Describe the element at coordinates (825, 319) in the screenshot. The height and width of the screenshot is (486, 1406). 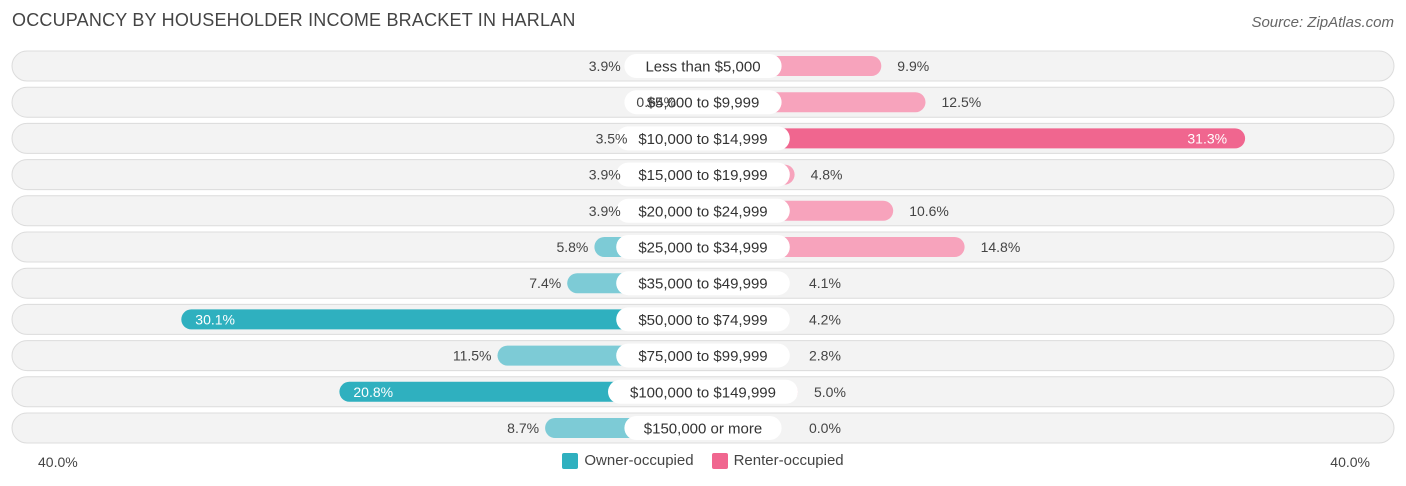
I see `renter-value-label: 4.2%` at that location.